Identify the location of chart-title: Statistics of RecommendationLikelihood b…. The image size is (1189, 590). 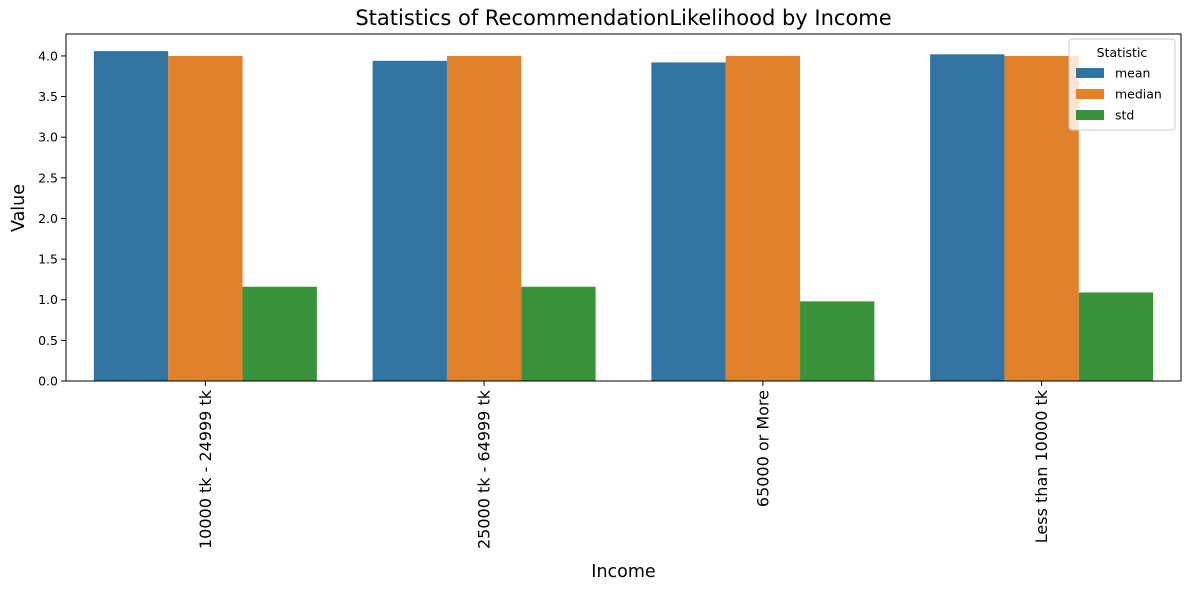
(623, 18).